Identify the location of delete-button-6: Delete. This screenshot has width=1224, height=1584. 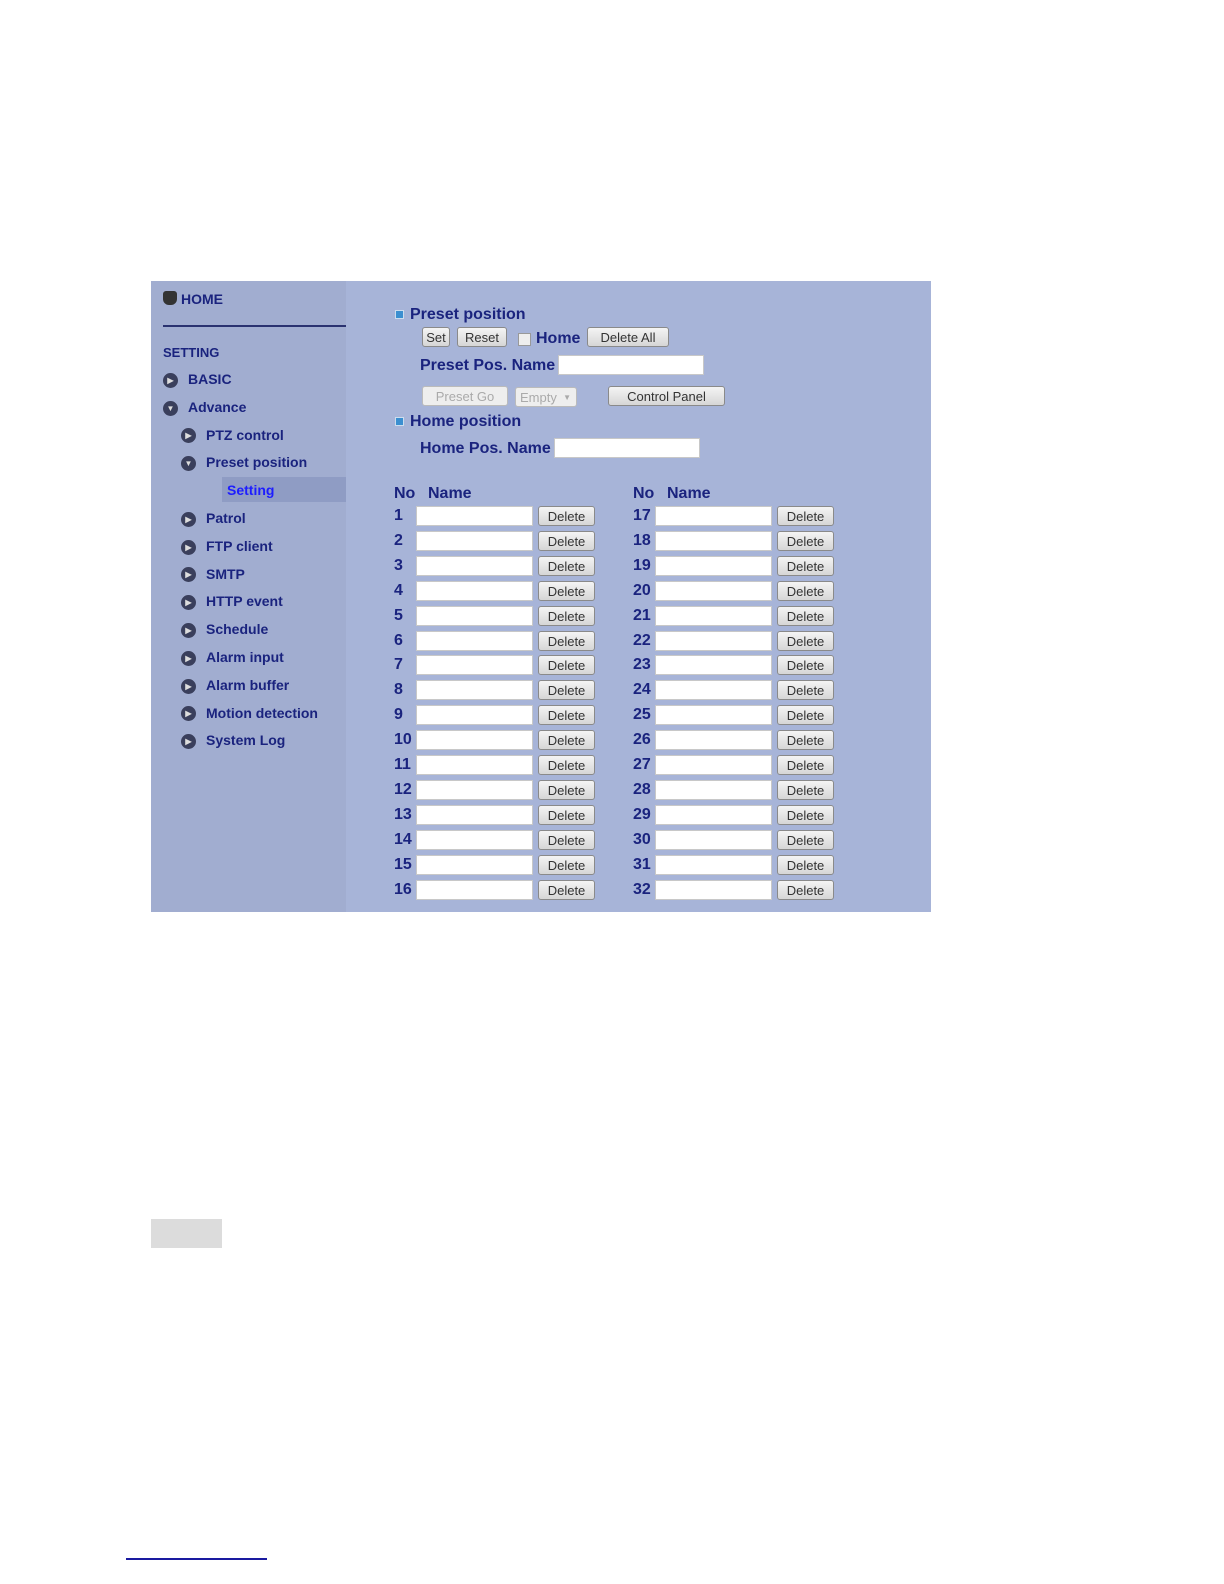
(566, 640).